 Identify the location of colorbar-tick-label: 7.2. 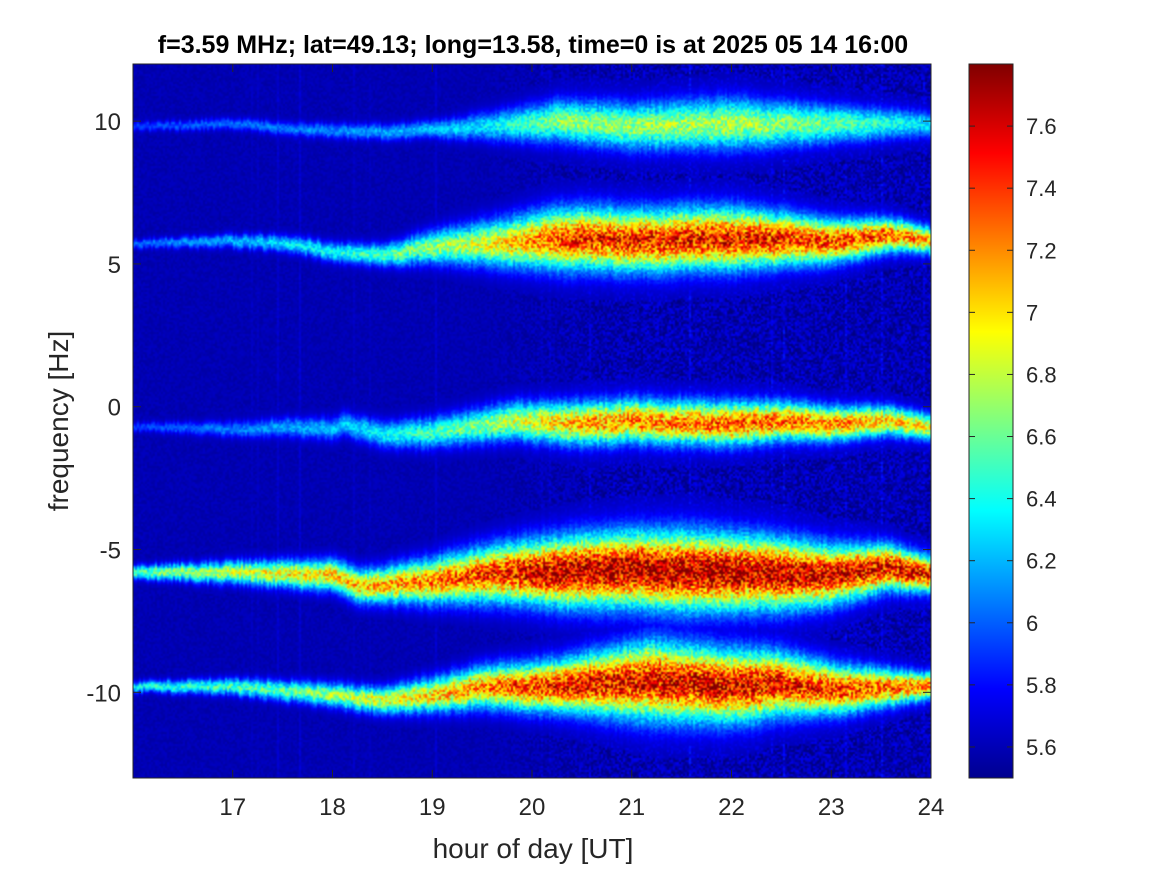
(1041, 250).